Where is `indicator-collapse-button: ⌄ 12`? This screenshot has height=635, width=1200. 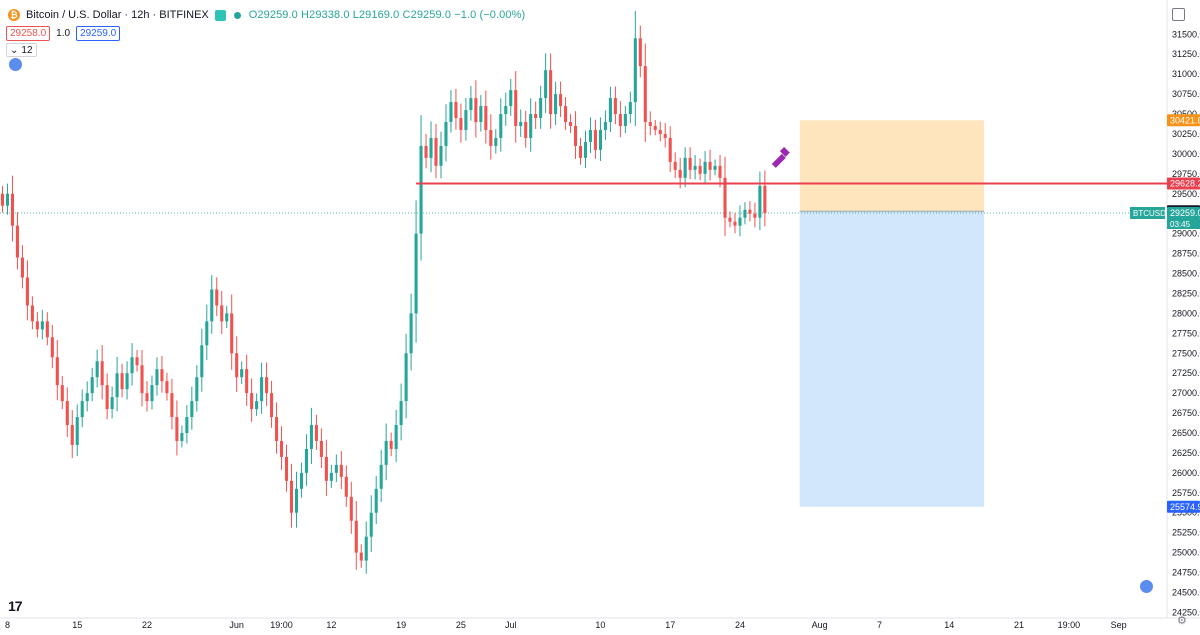 indicator-collapse-button: ⌄ 12 is located at coordinates (21, 50).